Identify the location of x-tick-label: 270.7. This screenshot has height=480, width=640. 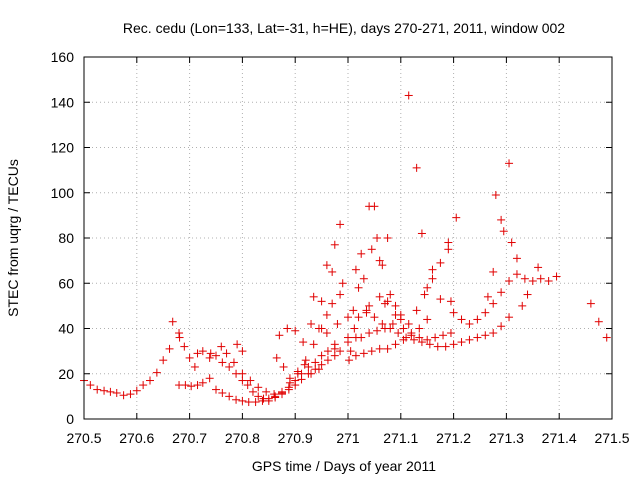
(189, 438).